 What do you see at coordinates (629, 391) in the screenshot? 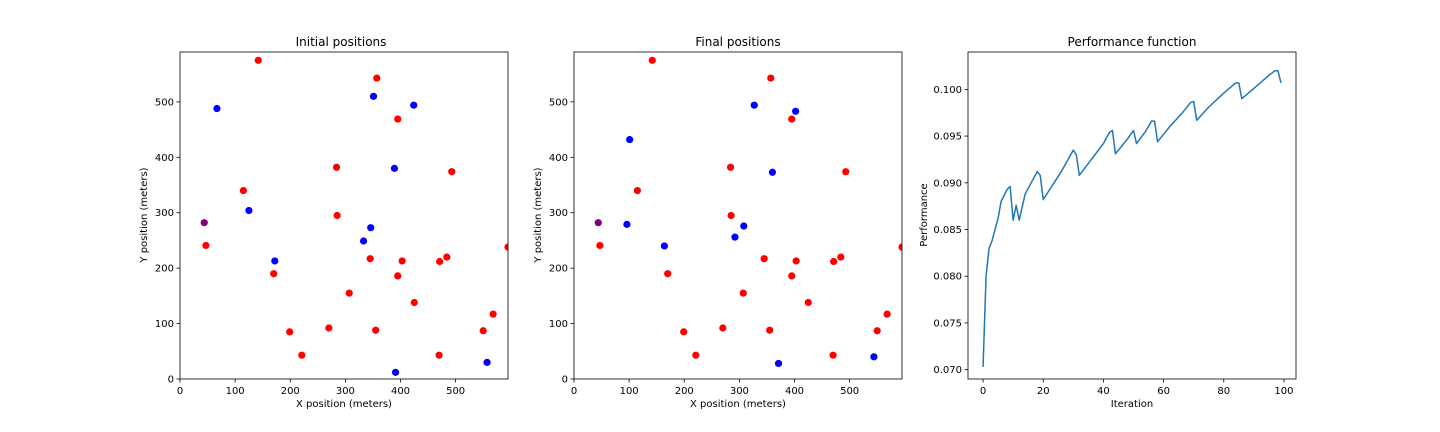
I see `final-x-tick-label: 100` at bounding box center [629, 391].